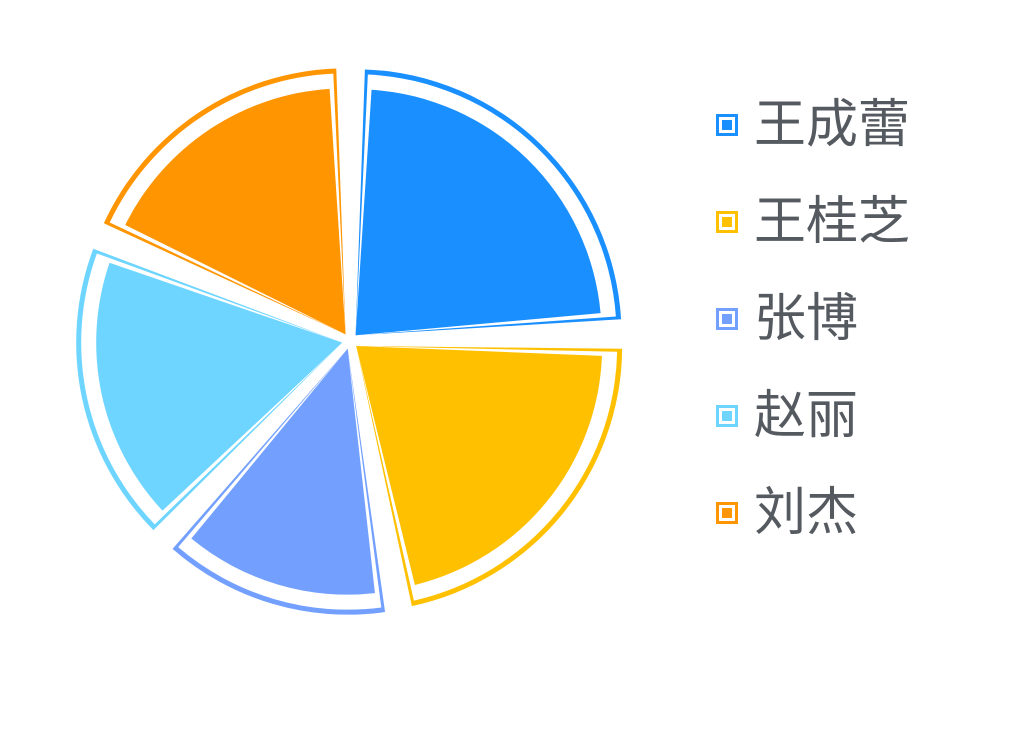  Describe the element at coordinates (727, 416) in the screenshot. I see `legend-swatch-zhaoli` at that location.